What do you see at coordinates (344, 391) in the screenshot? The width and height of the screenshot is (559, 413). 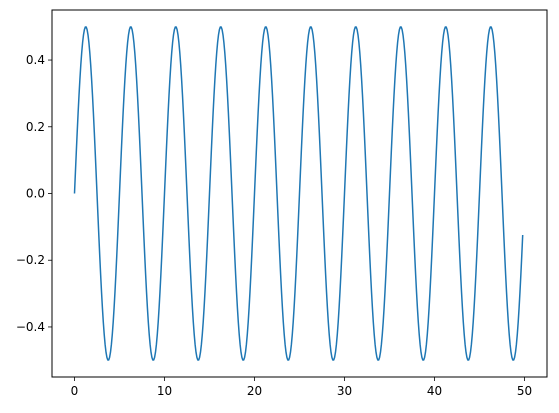 I see `x-tick-label: 30` at bounding box center [344, 391].